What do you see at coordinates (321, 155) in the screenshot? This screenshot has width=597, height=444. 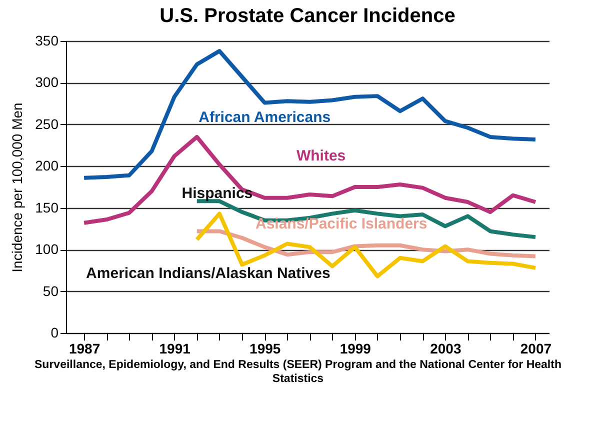 I see `series-label: Whites` at bounding box center [321, 155].